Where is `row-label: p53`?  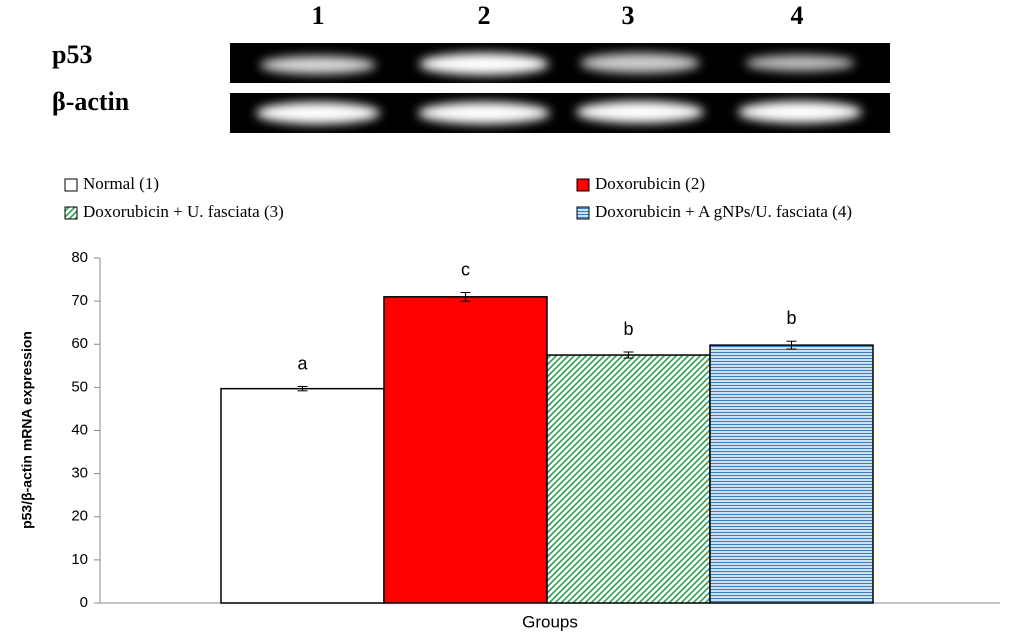
row-label: p53 is located at coordinates (72, 54).